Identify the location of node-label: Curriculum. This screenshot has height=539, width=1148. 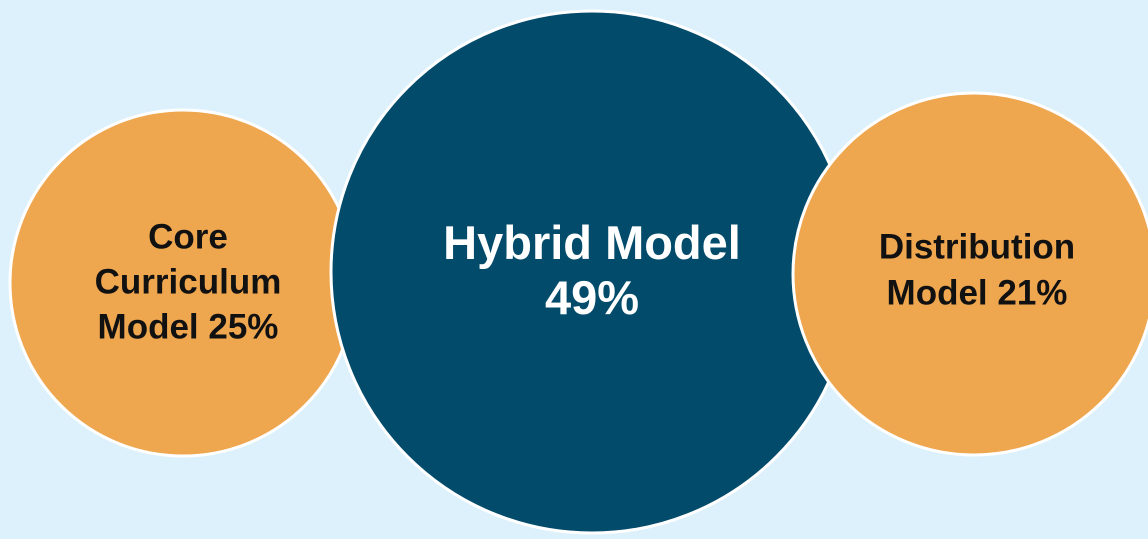
(188, 281).